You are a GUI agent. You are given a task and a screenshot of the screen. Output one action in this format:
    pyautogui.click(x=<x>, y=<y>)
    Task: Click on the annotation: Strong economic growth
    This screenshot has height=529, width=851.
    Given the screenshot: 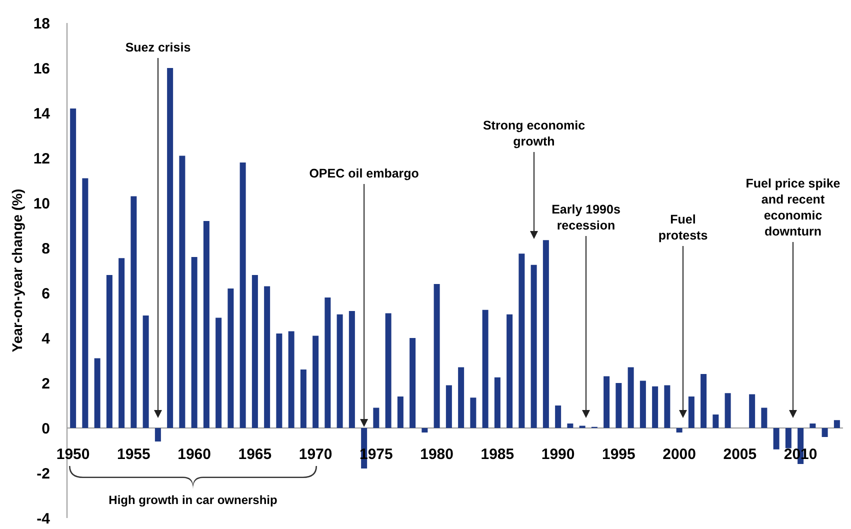 What is the action you would take?
    pyautogui.click(x=534, y=133)
    